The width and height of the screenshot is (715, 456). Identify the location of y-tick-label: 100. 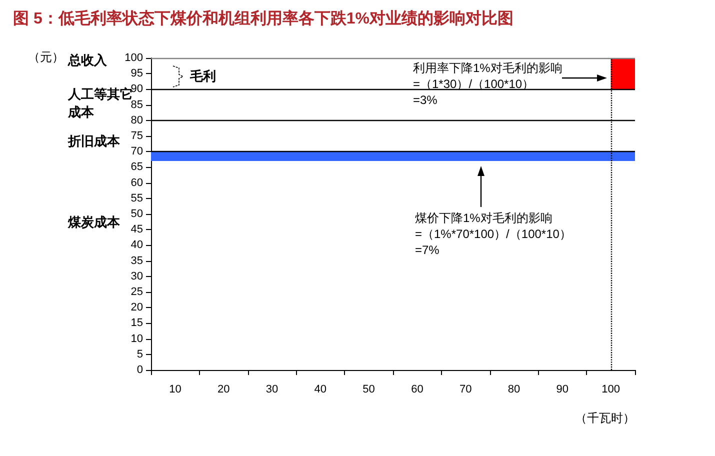
(133, 58).